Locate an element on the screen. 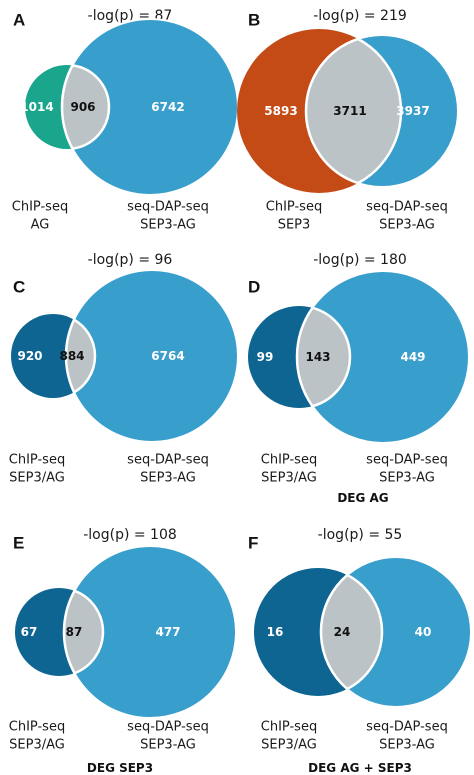 This screenshot has width=474, height=775. panel-e-right-label-1: seq-DAP-seq is located at coordinates (168, 727).